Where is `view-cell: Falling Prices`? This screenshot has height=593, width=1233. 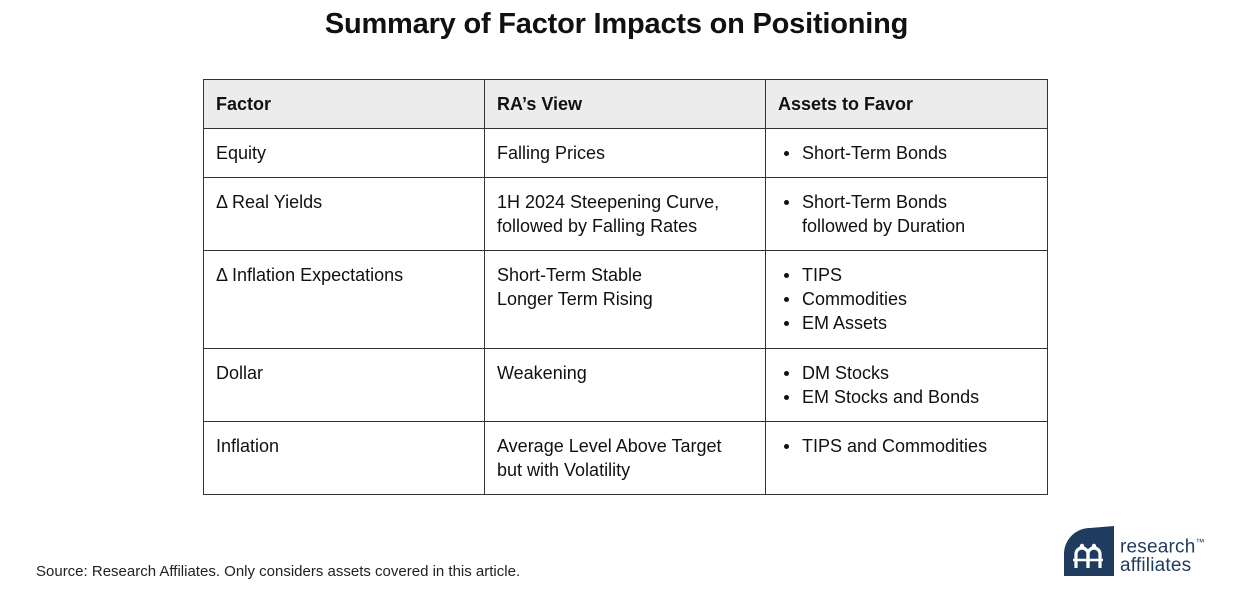
view-cell: Falling Prices is located at coordinates (625, 153).